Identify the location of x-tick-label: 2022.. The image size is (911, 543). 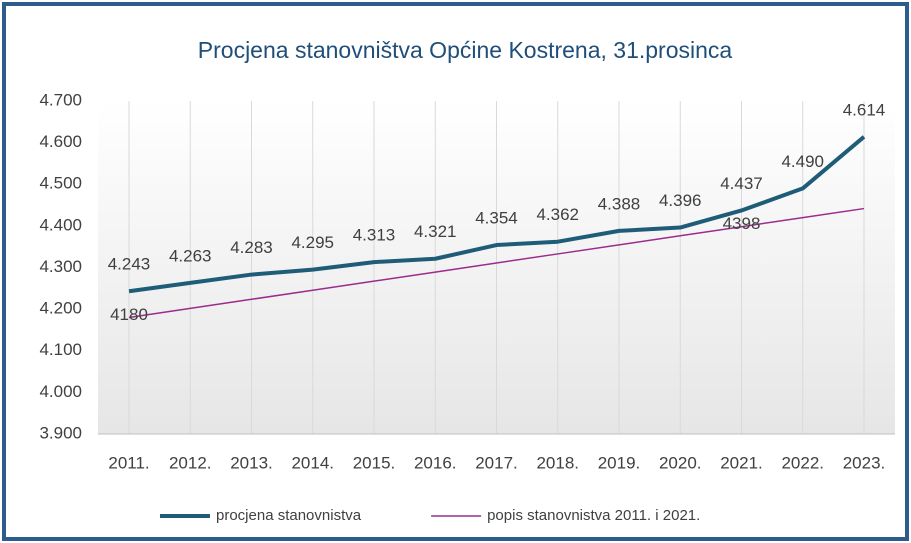
(802, 462).